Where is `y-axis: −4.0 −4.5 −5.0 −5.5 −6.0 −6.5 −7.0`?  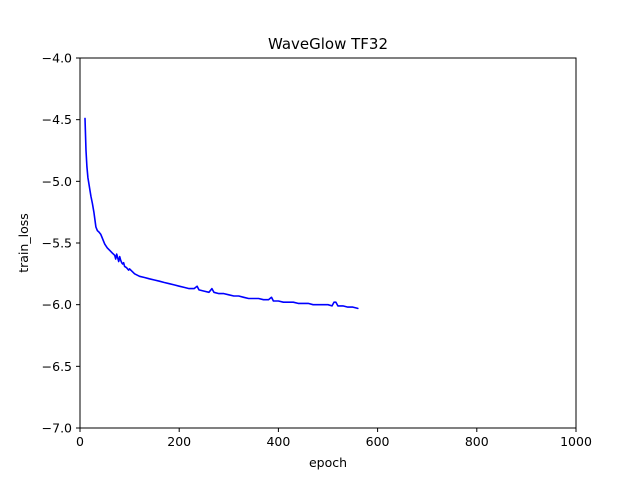 y-axis: −4.0 −4.5 −5.0 −5.5 −6.0 −6.5 −7.0 is located at coordinates (61, 243).